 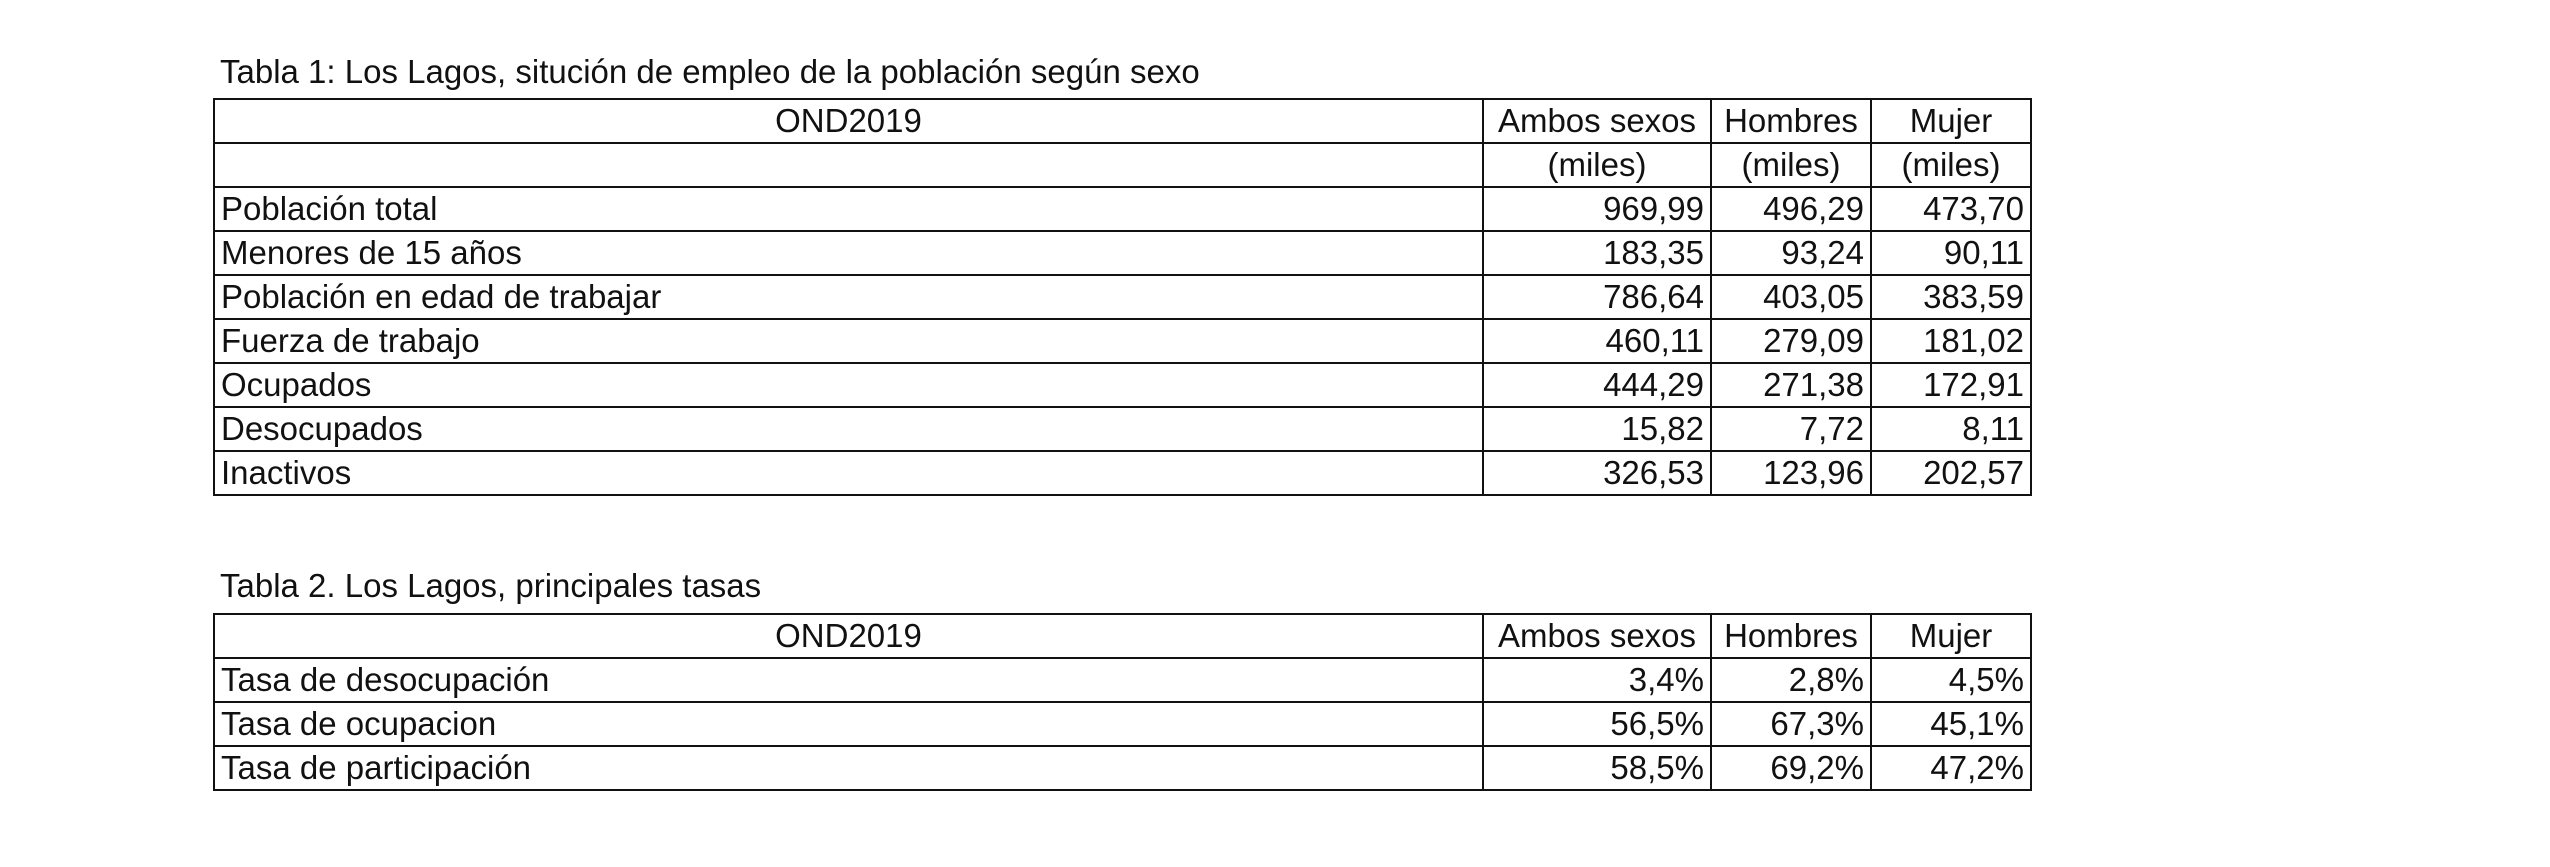 What do you see at coordinates (1597, 473) in the screenshot?
I see `value-both-sexes: 326,53` at bounding box center [1597, 473].